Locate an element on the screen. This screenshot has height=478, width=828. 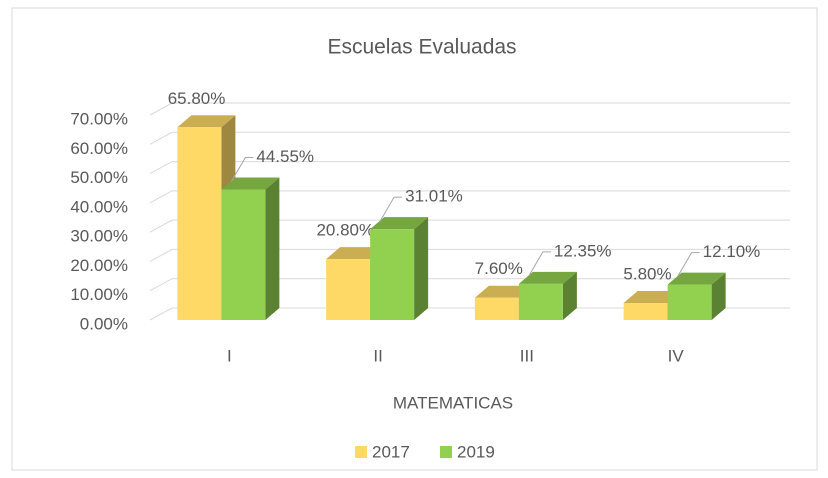
data-label: 20.80% is located at coordinates (345, 230).